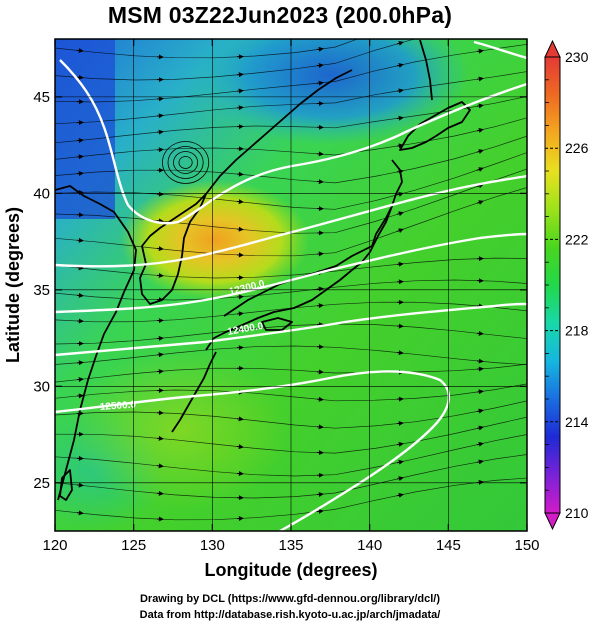 The height and width of the screenshot is (625, 599). I want to click on contour-label-12500: 12500.0, so click(117, 406).